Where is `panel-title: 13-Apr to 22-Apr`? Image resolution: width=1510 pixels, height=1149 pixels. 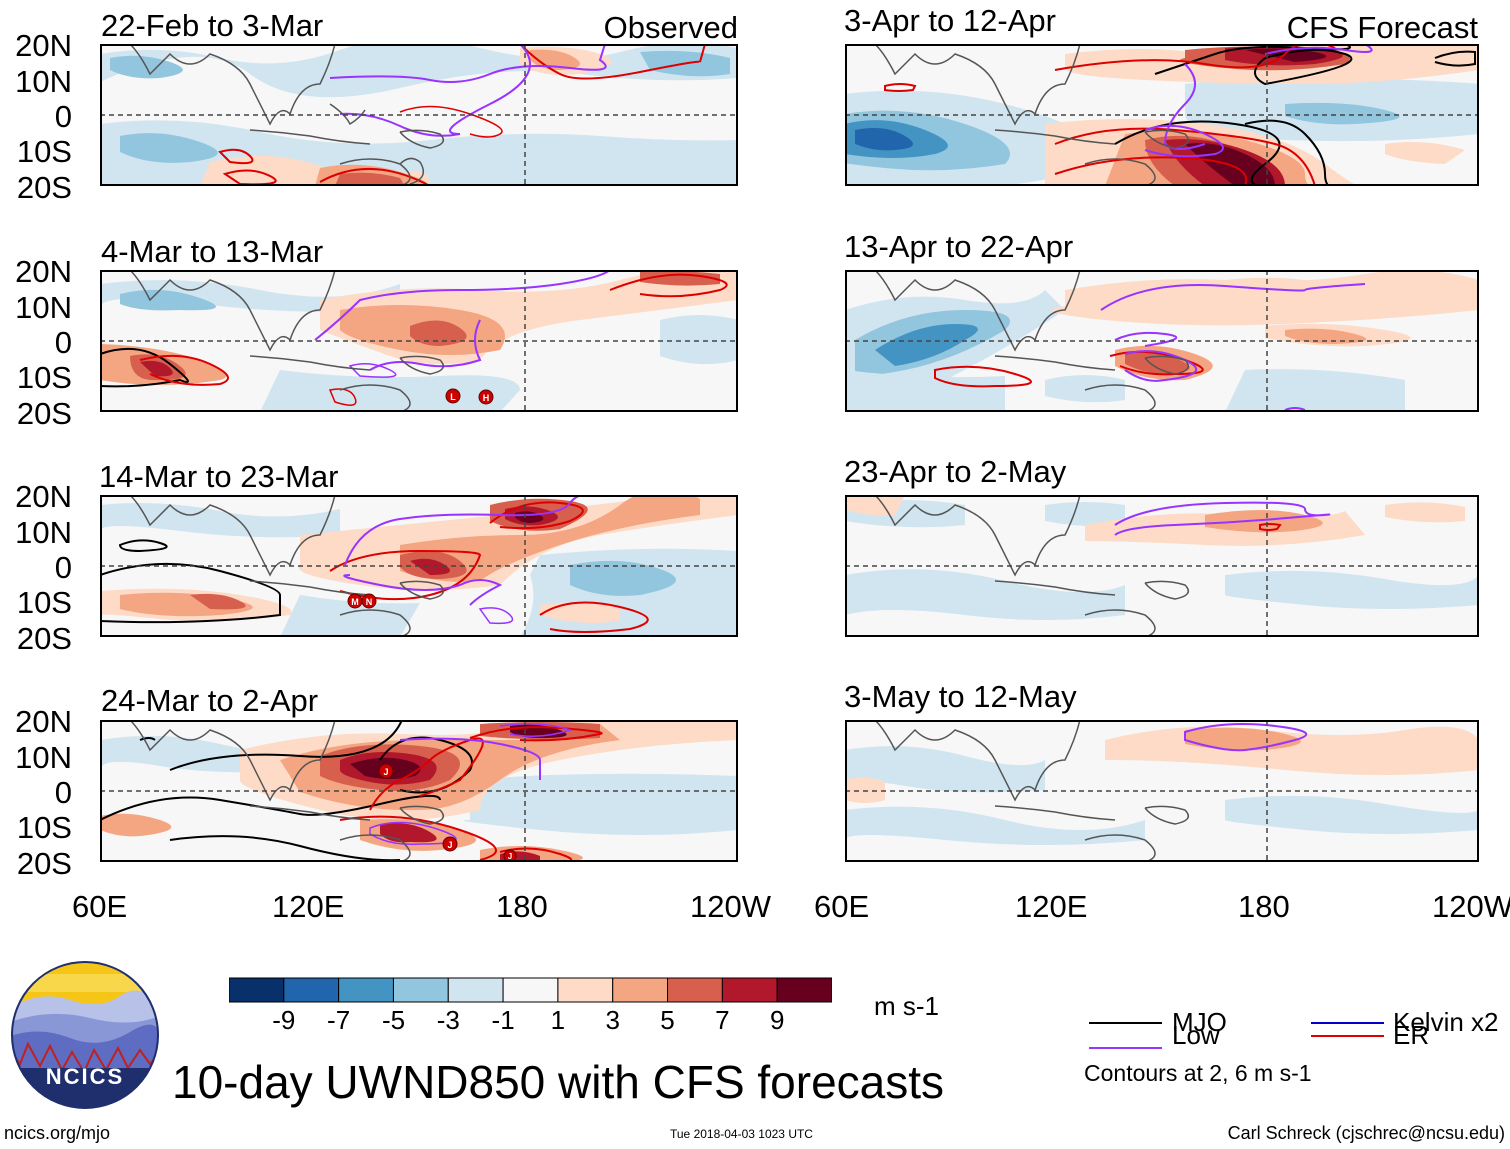 panel-title: 13-Apr to 22-Apr is located at coordinates (959, 246).